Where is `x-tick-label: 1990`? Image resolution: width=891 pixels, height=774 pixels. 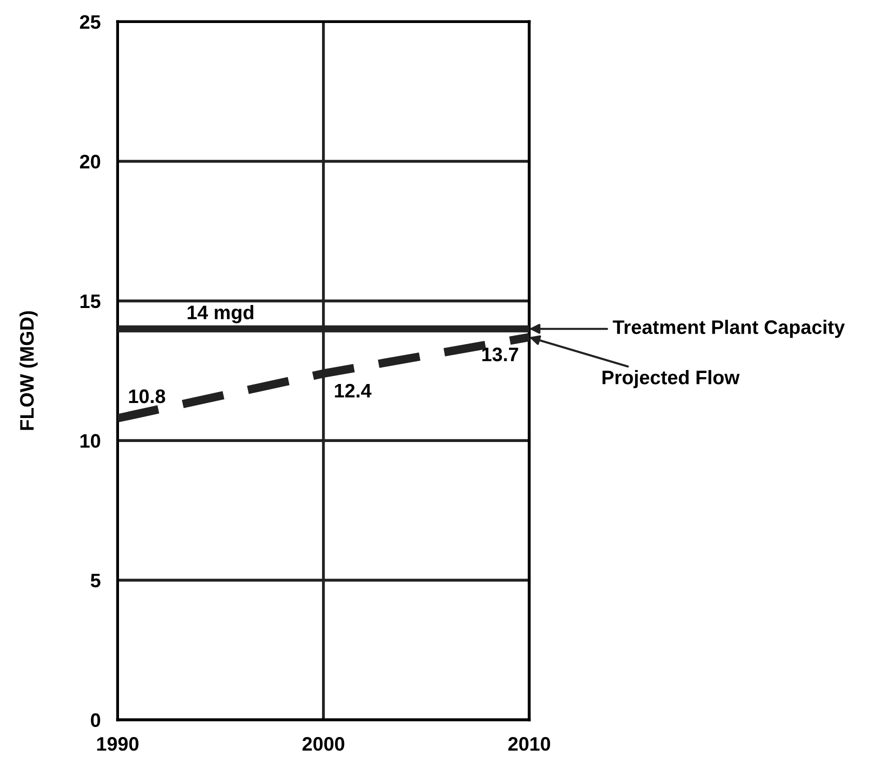
x-tick-label: 1990 is located at coordinates (117, 744).